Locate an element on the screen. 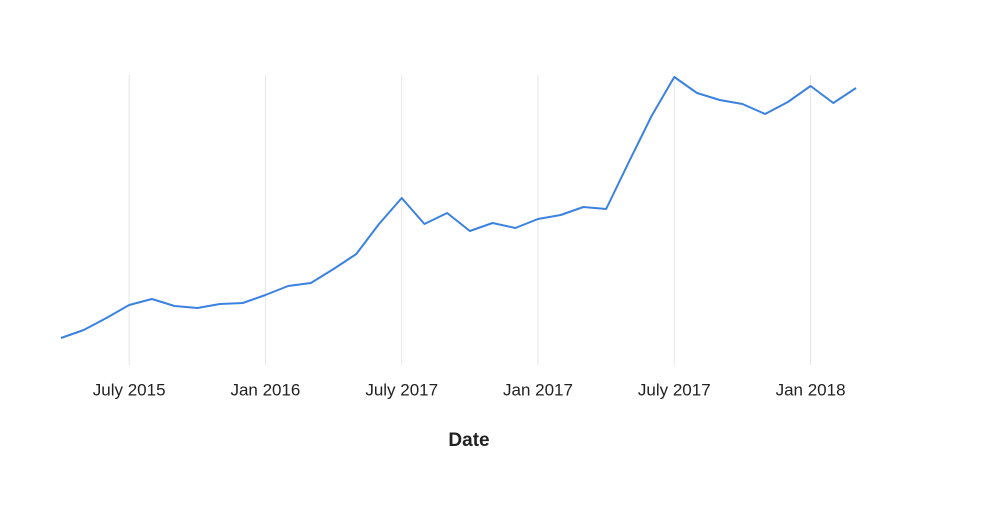  x-tick-label: Jan 2017 is located at coordinates (538, 389).